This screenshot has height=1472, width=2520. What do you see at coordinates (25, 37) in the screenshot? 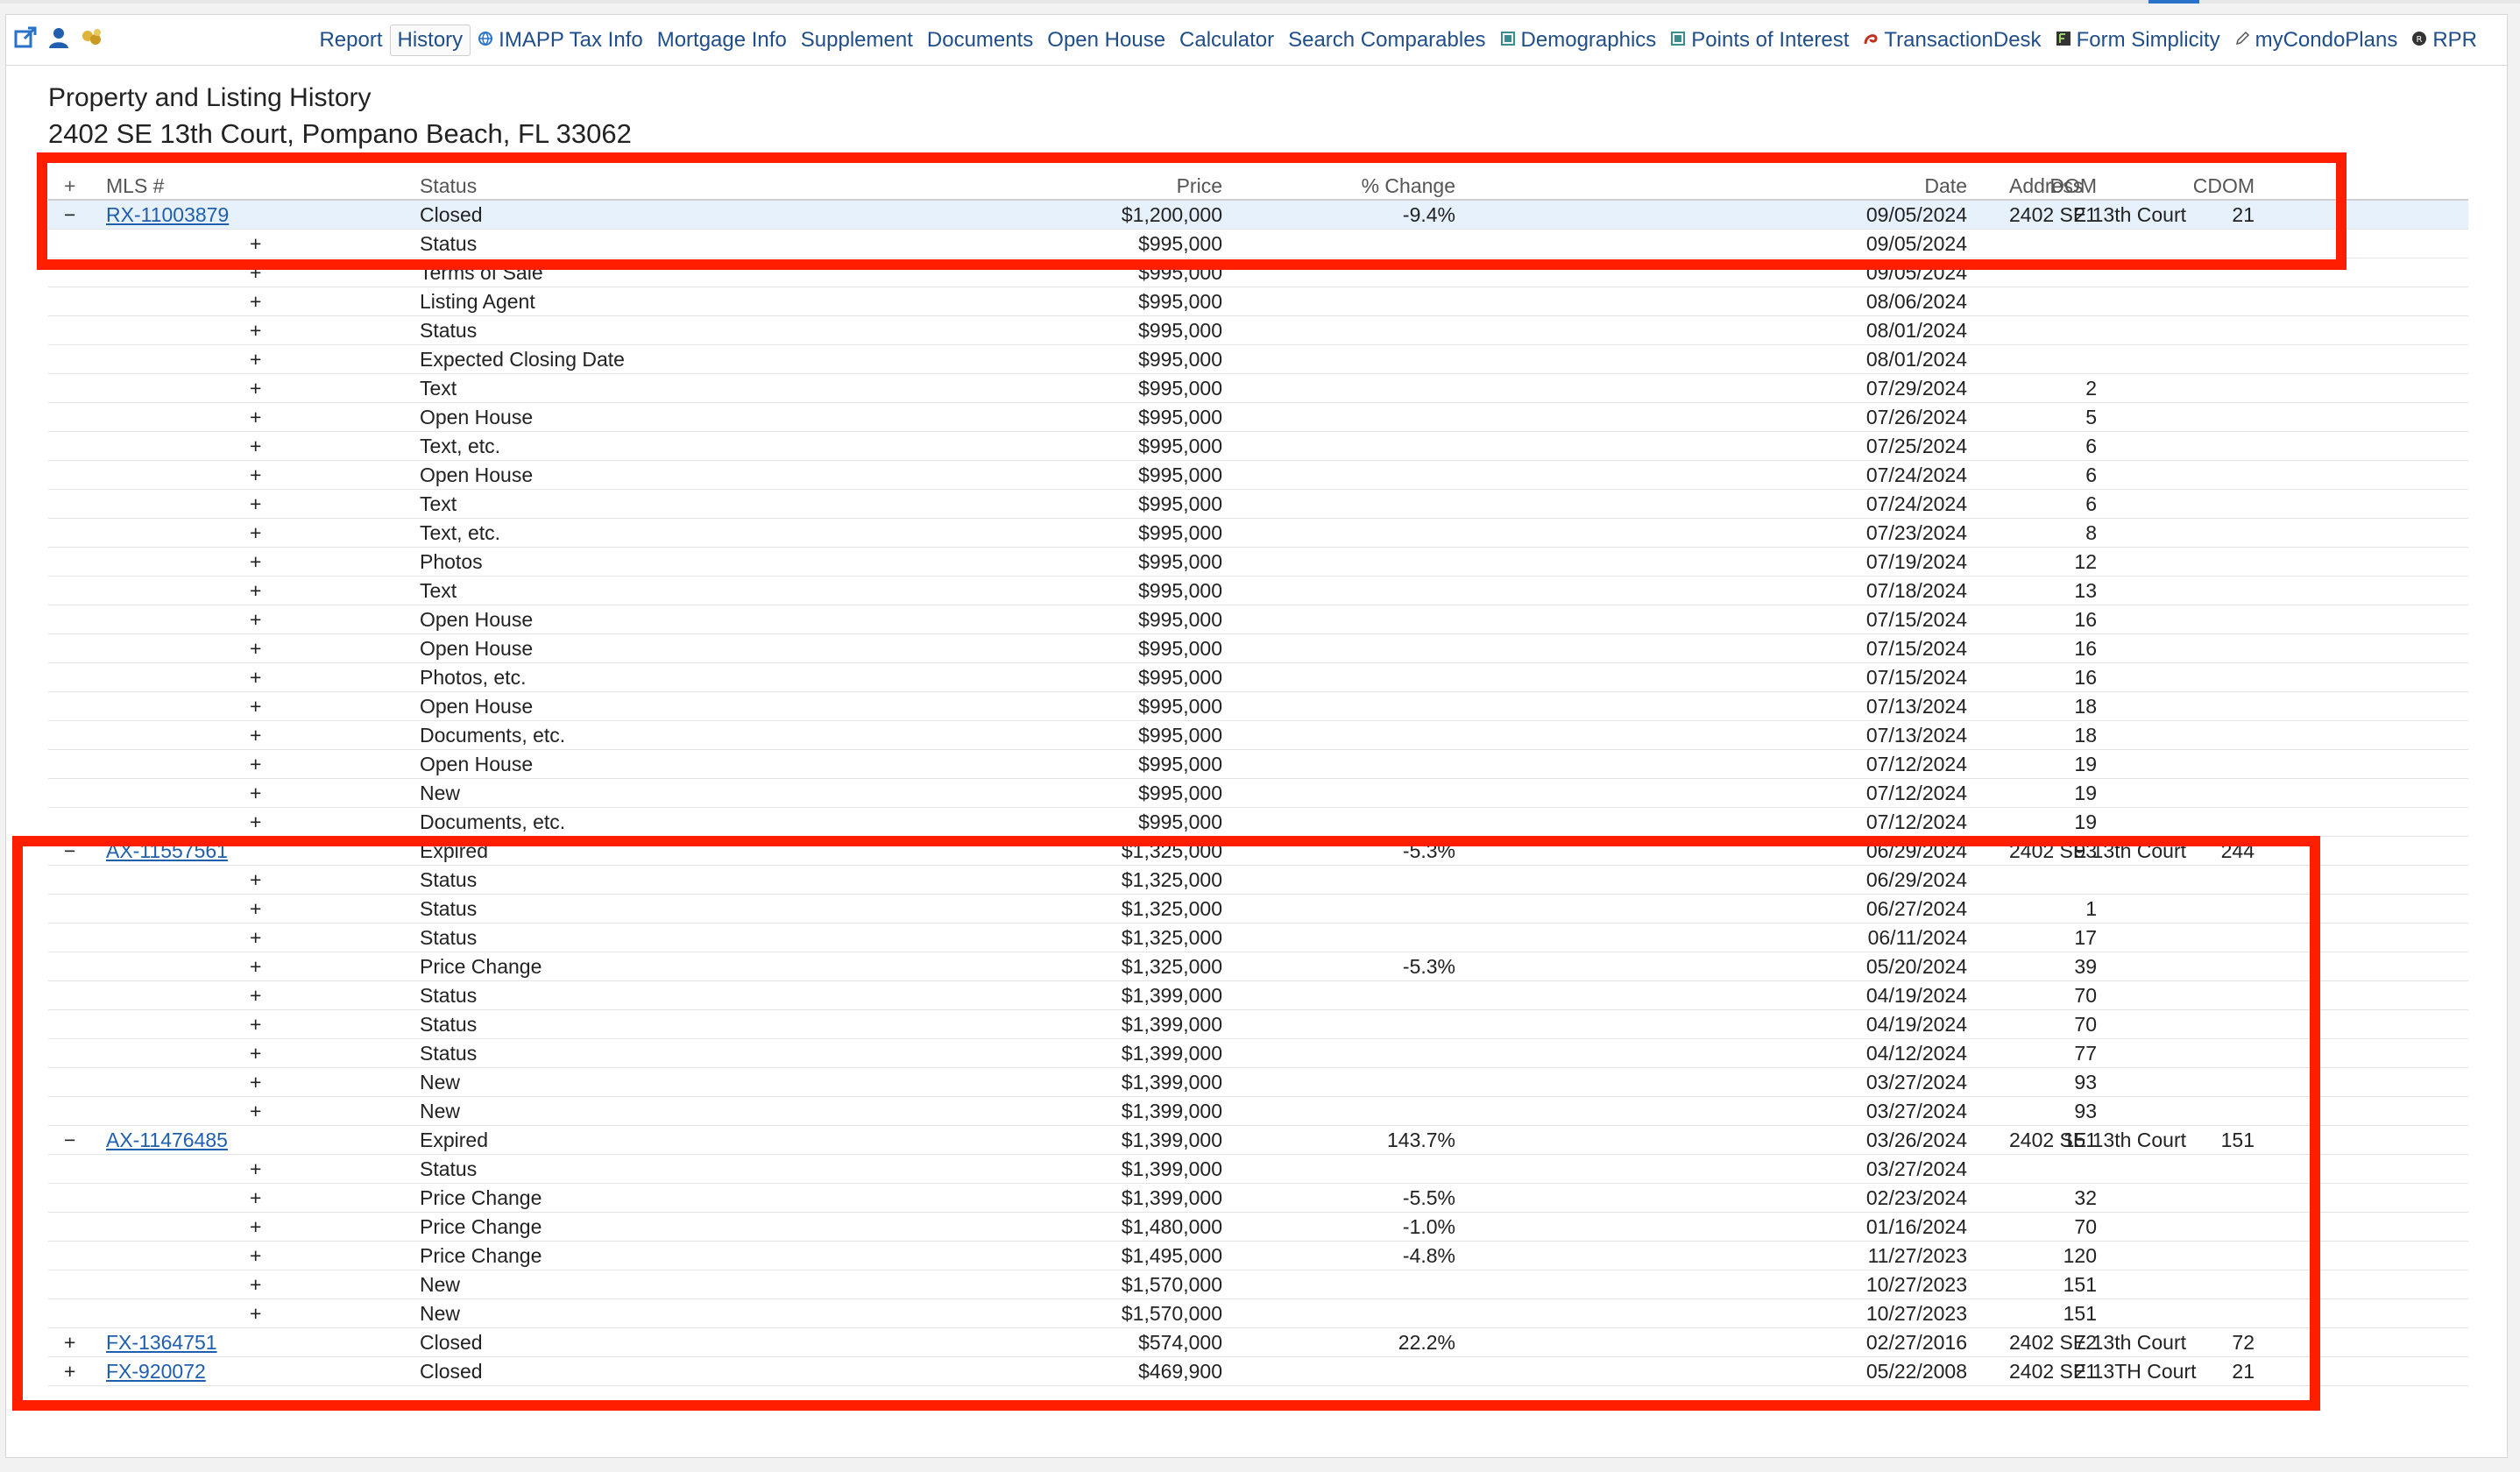
I see `external-link-icon` at bounding box center [25, 37].